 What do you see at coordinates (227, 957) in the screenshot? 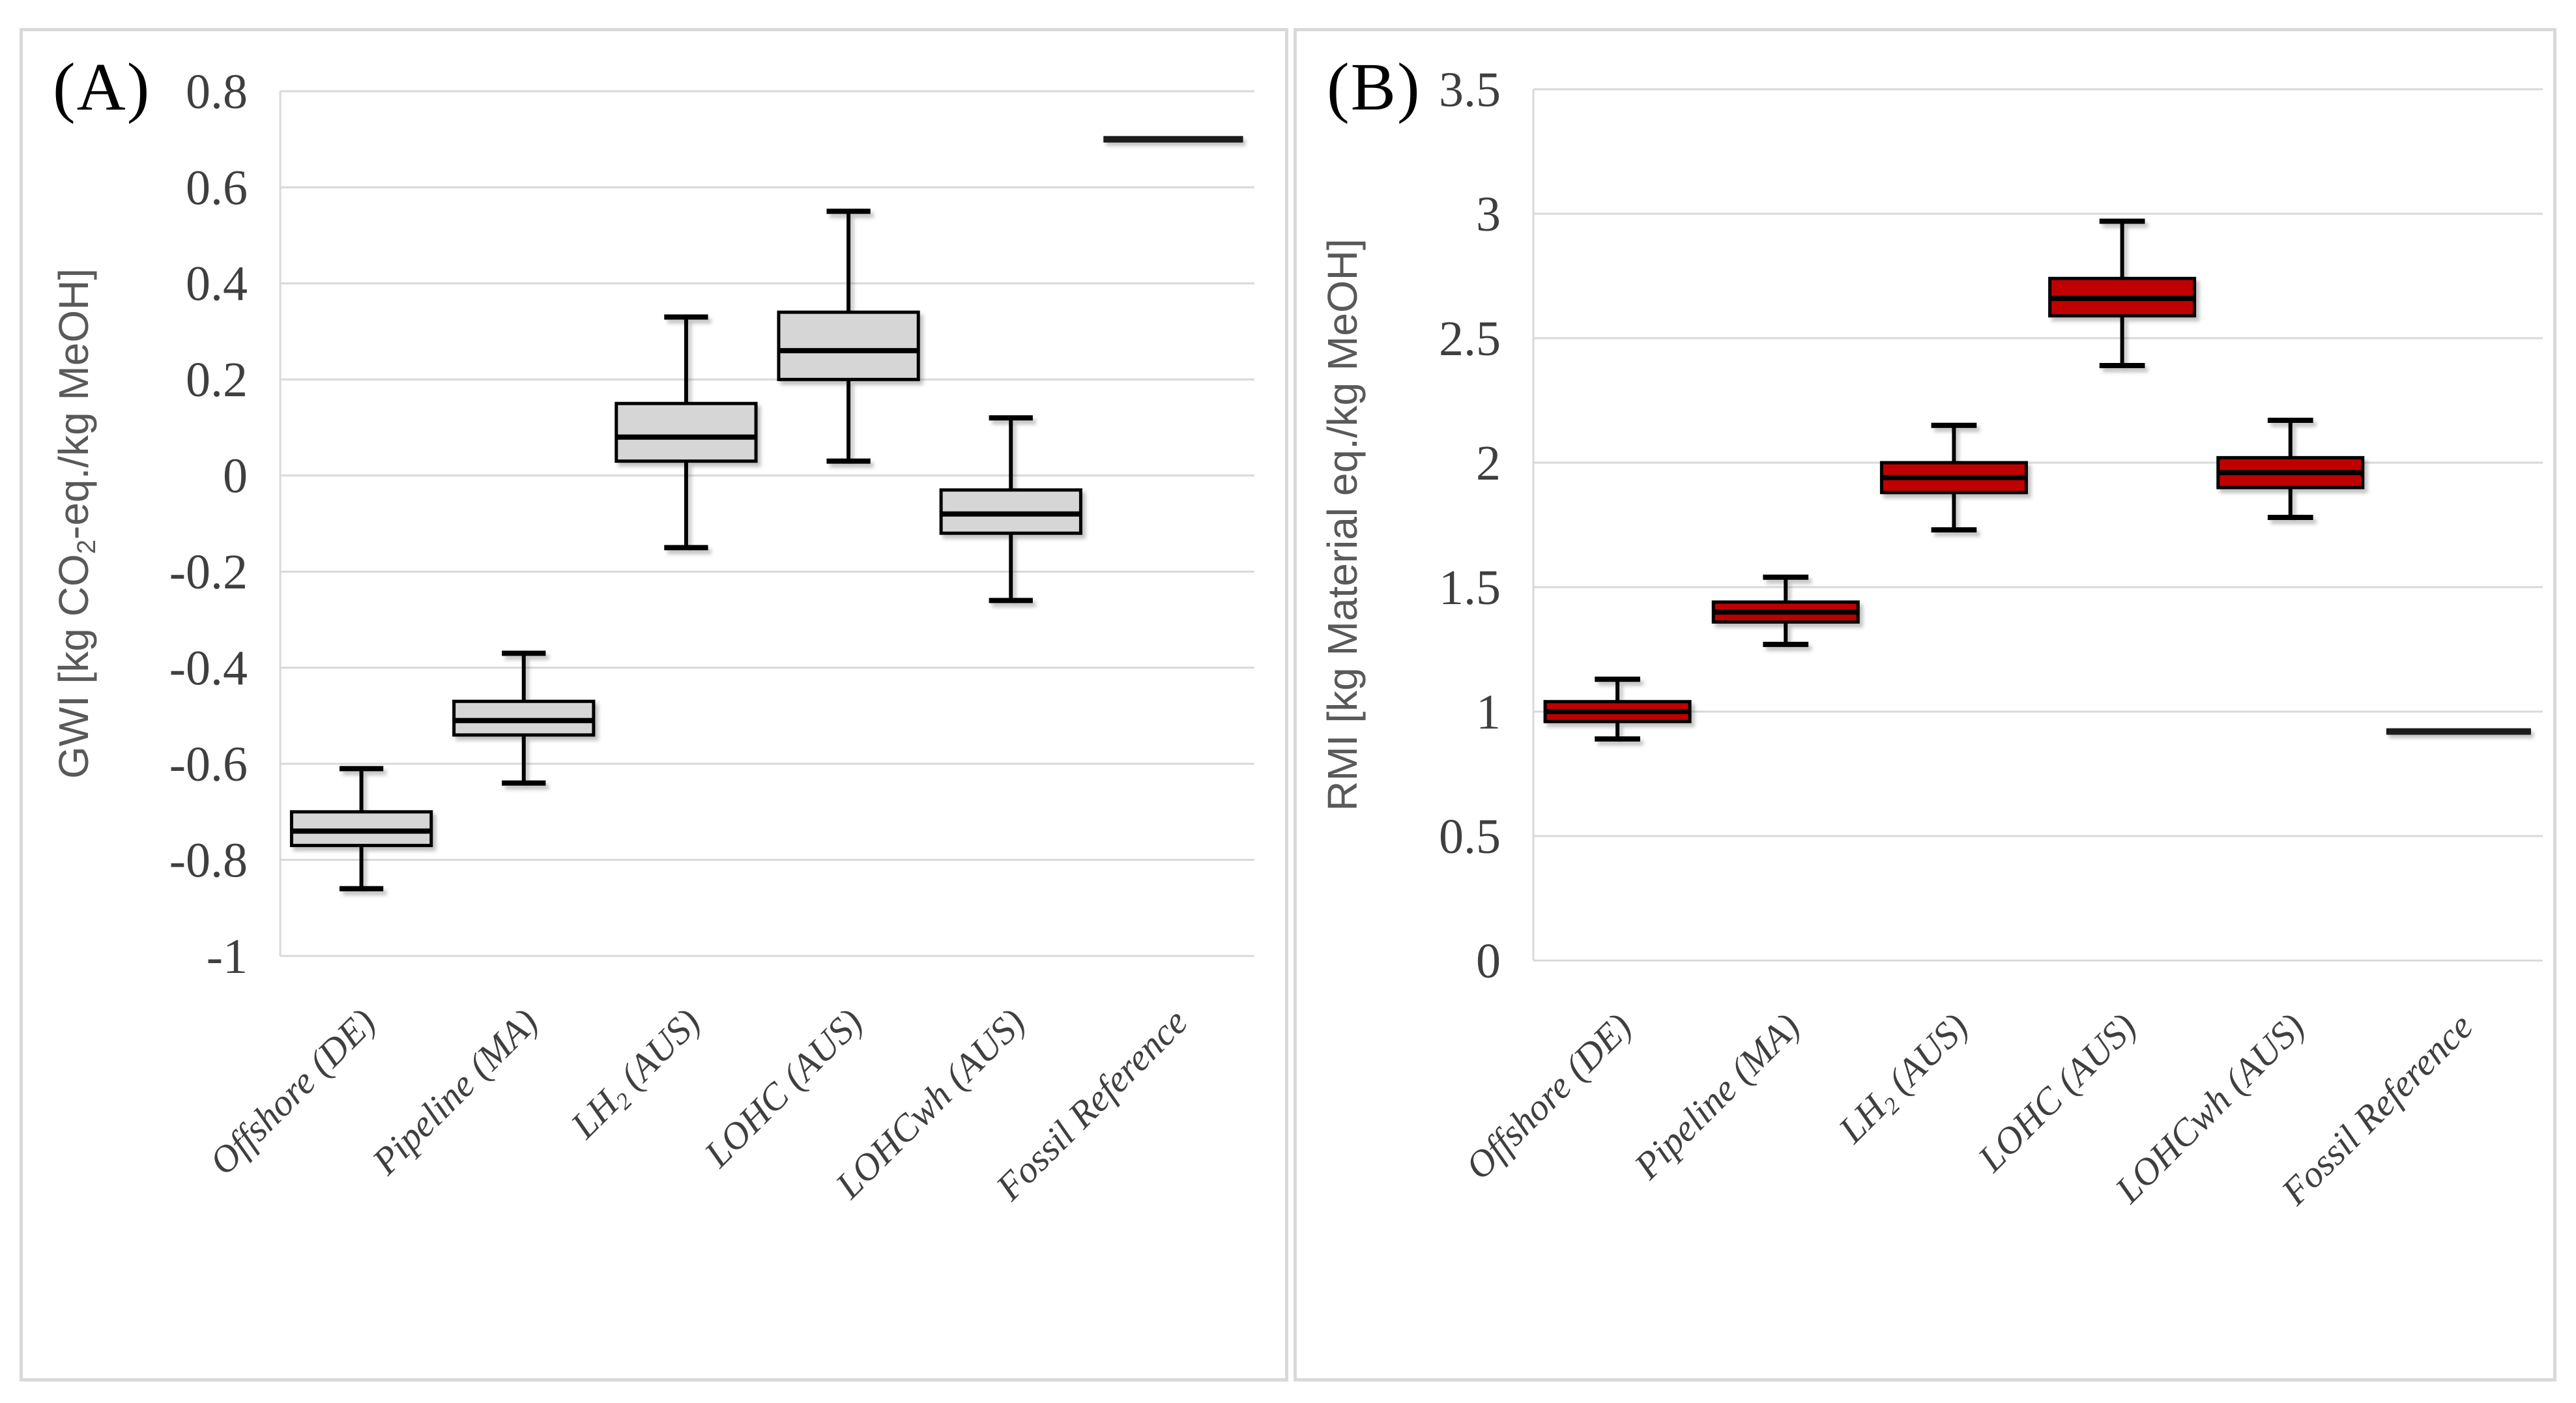
I see `y-tick-label: -1` at bounding box center [227, 957].